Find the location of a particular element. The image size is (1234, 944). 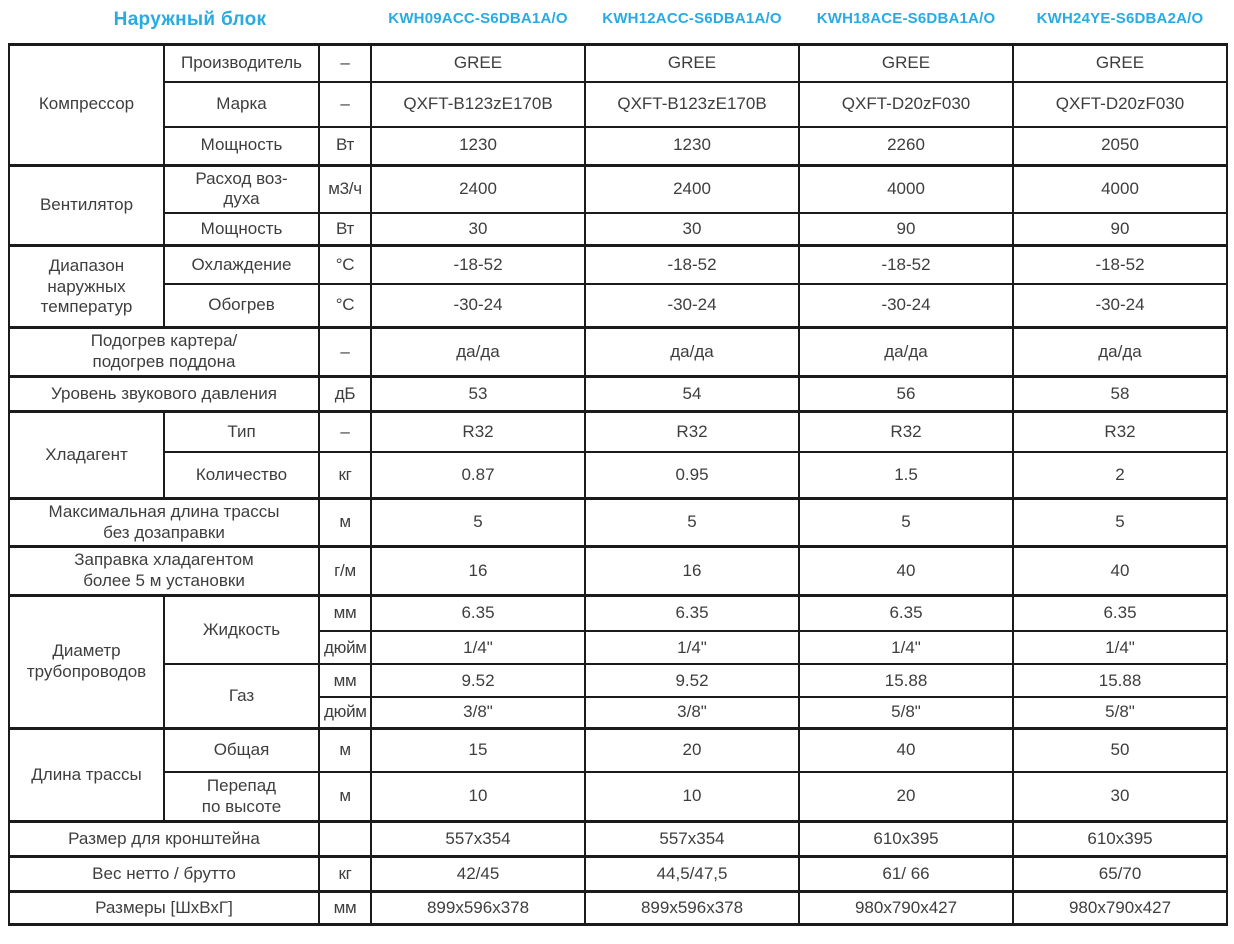

group-cell-fan: Вентилятор is located at coordinates (86, 205).